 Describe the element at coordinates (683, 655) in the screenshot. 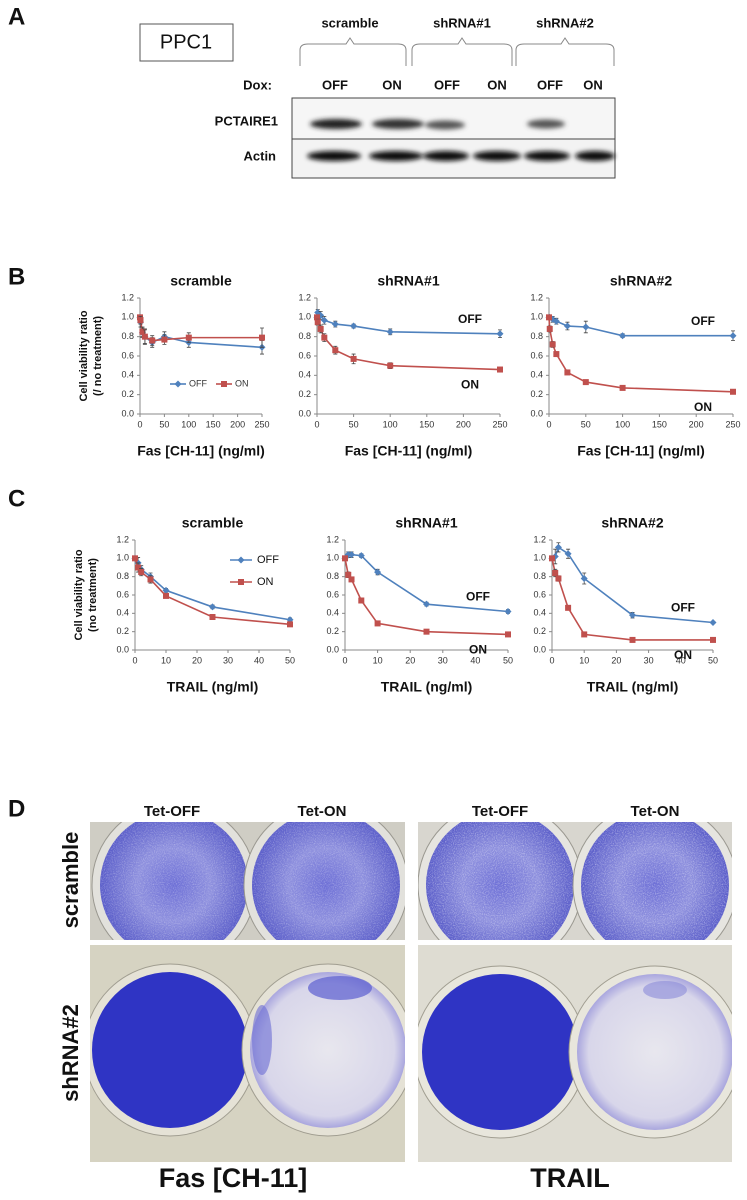

I see `series-label: ON` at that location.